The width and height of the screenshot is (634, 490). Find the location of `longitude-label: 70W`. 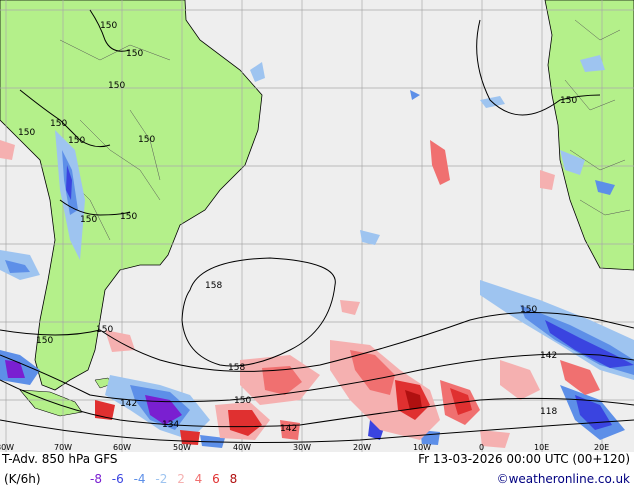

longitude-label: 70W is located at coordinates (63, 447).